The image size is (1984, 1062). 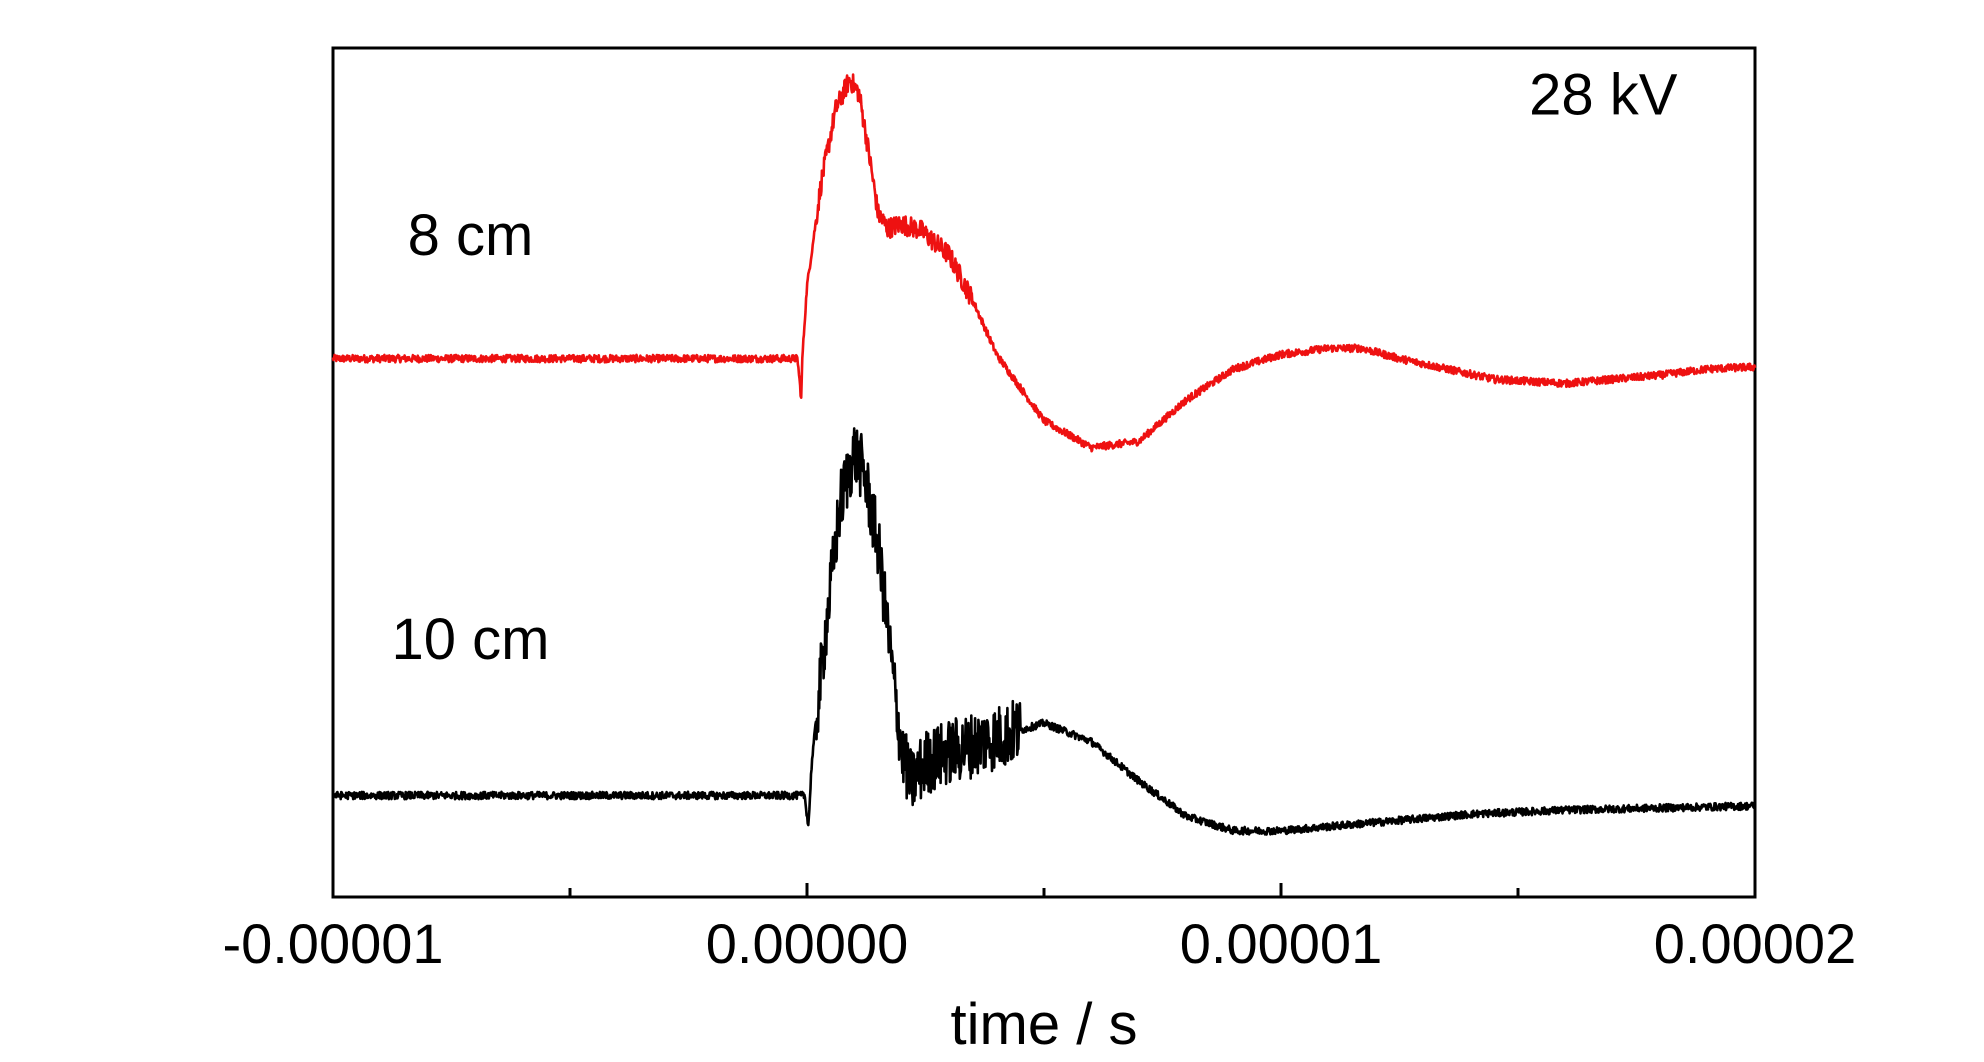 What do you see at coordinates (470, 639) in the screenshot?
I see `annotation-label: 10 cm` at bounding box center [470, 639].